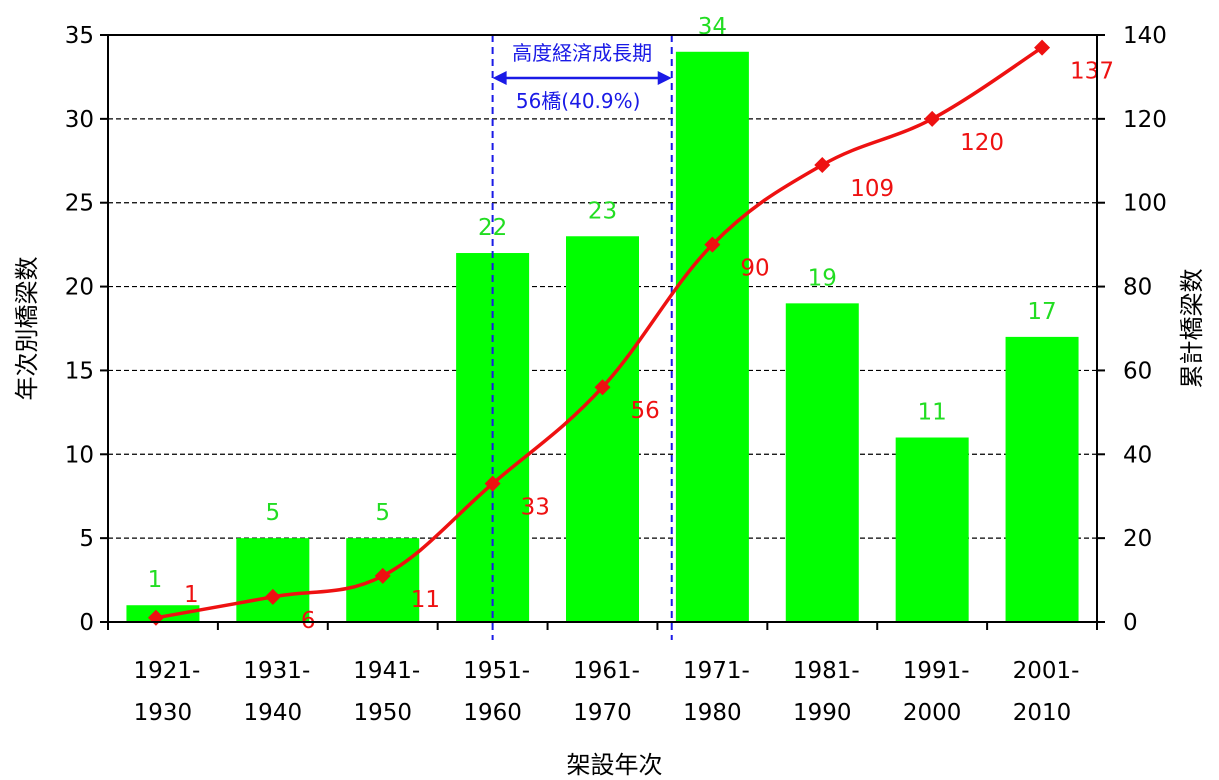 The image size is (1219, 780). I want to click on x-tick-label: 1971-, so click(716, 671).